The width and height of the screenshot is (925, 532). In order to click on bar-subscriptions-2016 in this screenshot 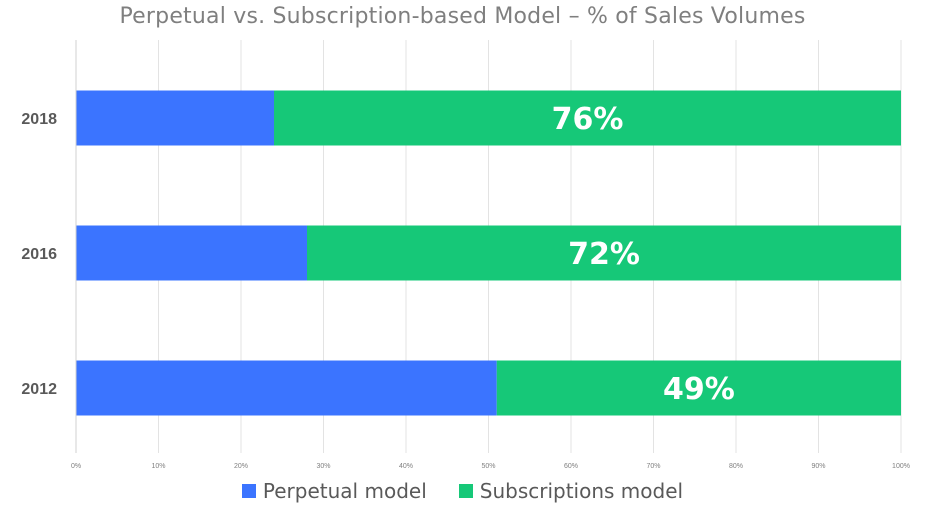, I will do `click(604, 253)`.